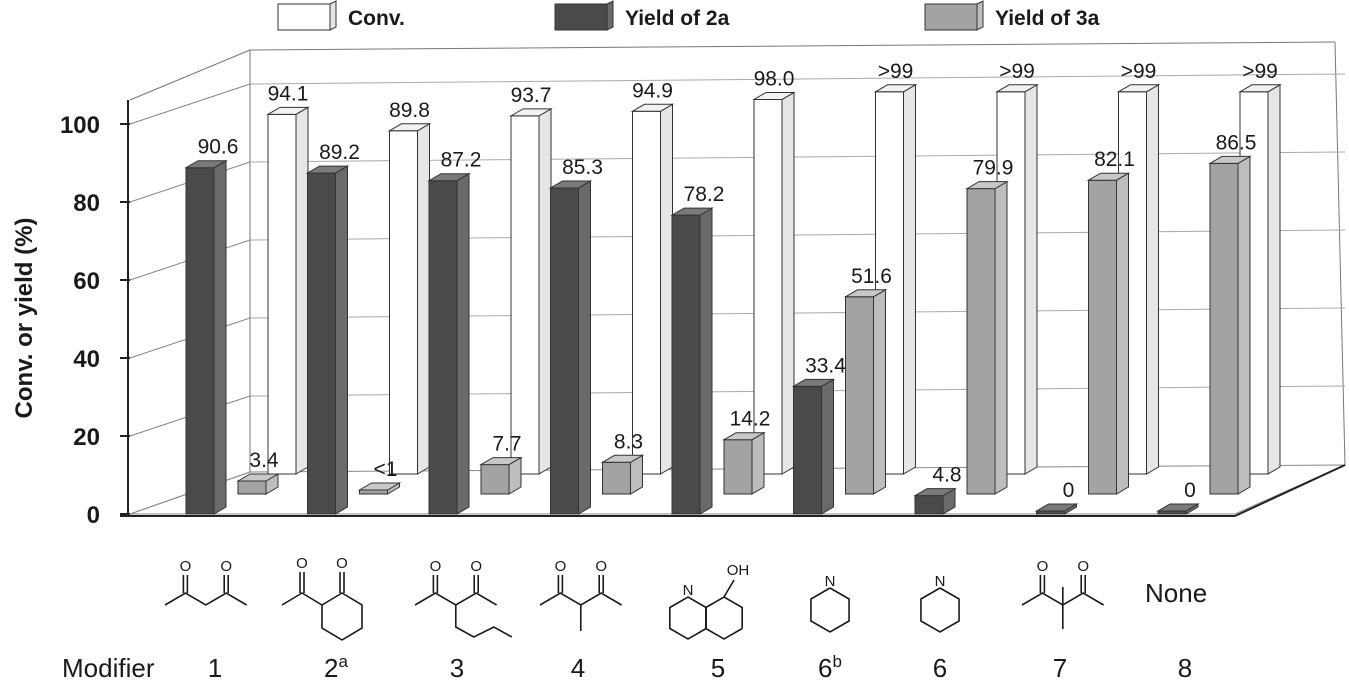 The width and height of the screenshot is (1349, 680). Describe the element at coordinates (940, 610) in the screenshot. I see `pyridine-ring` at that location.